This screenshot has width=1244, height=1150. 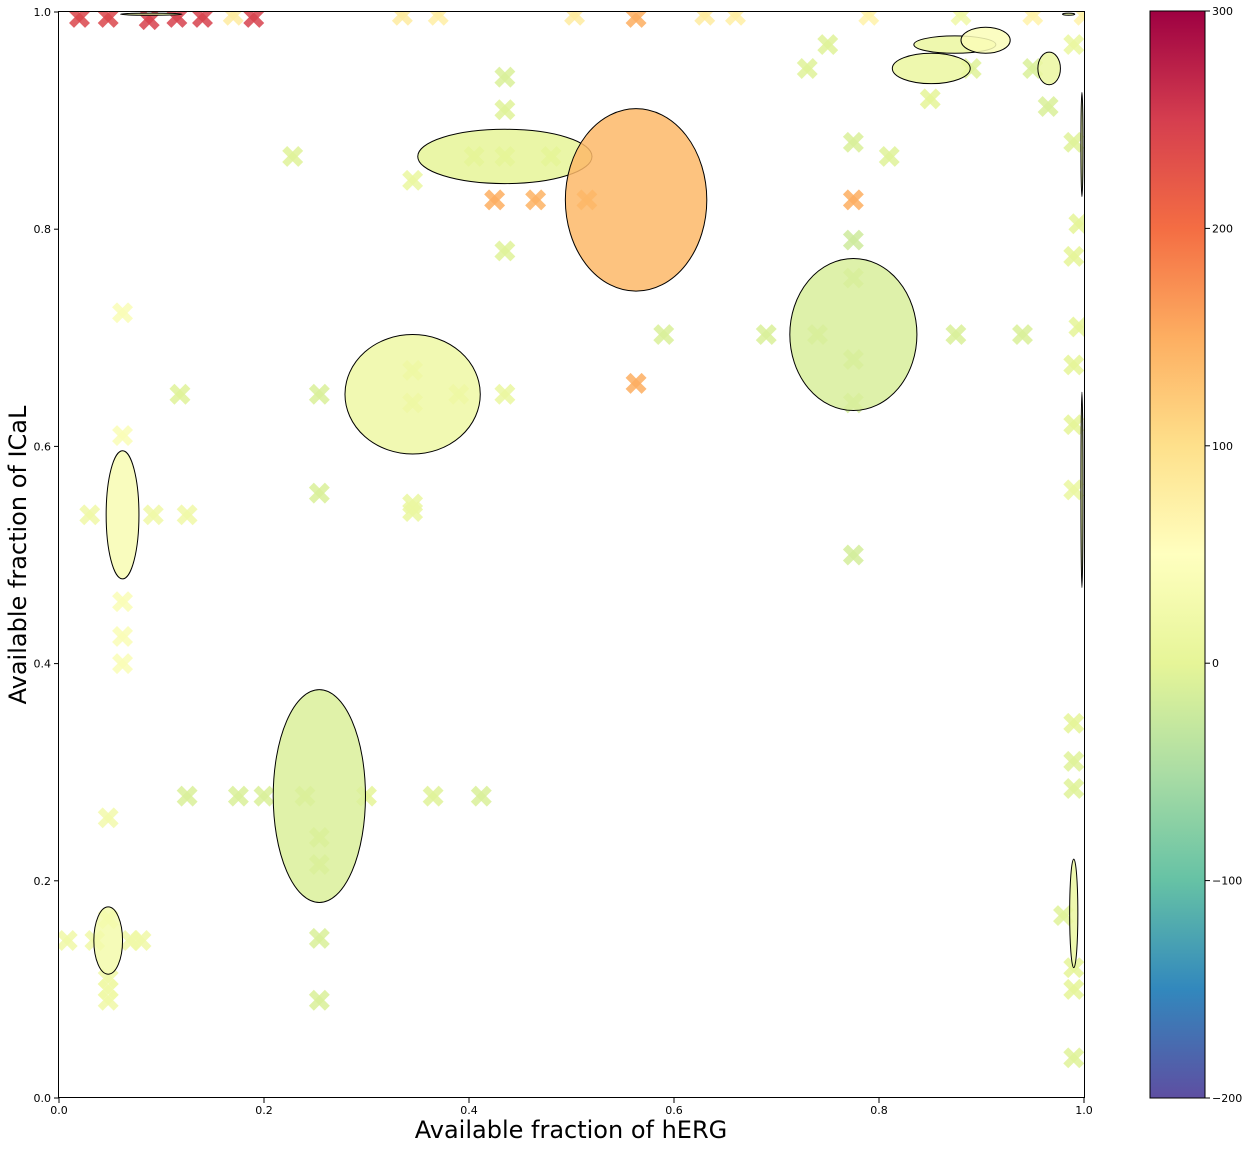 What do you see at coordinates (1222, 446) in the screenshot?
I see `colorbar-tick-label: 100` at bounding box center [1222, 446].